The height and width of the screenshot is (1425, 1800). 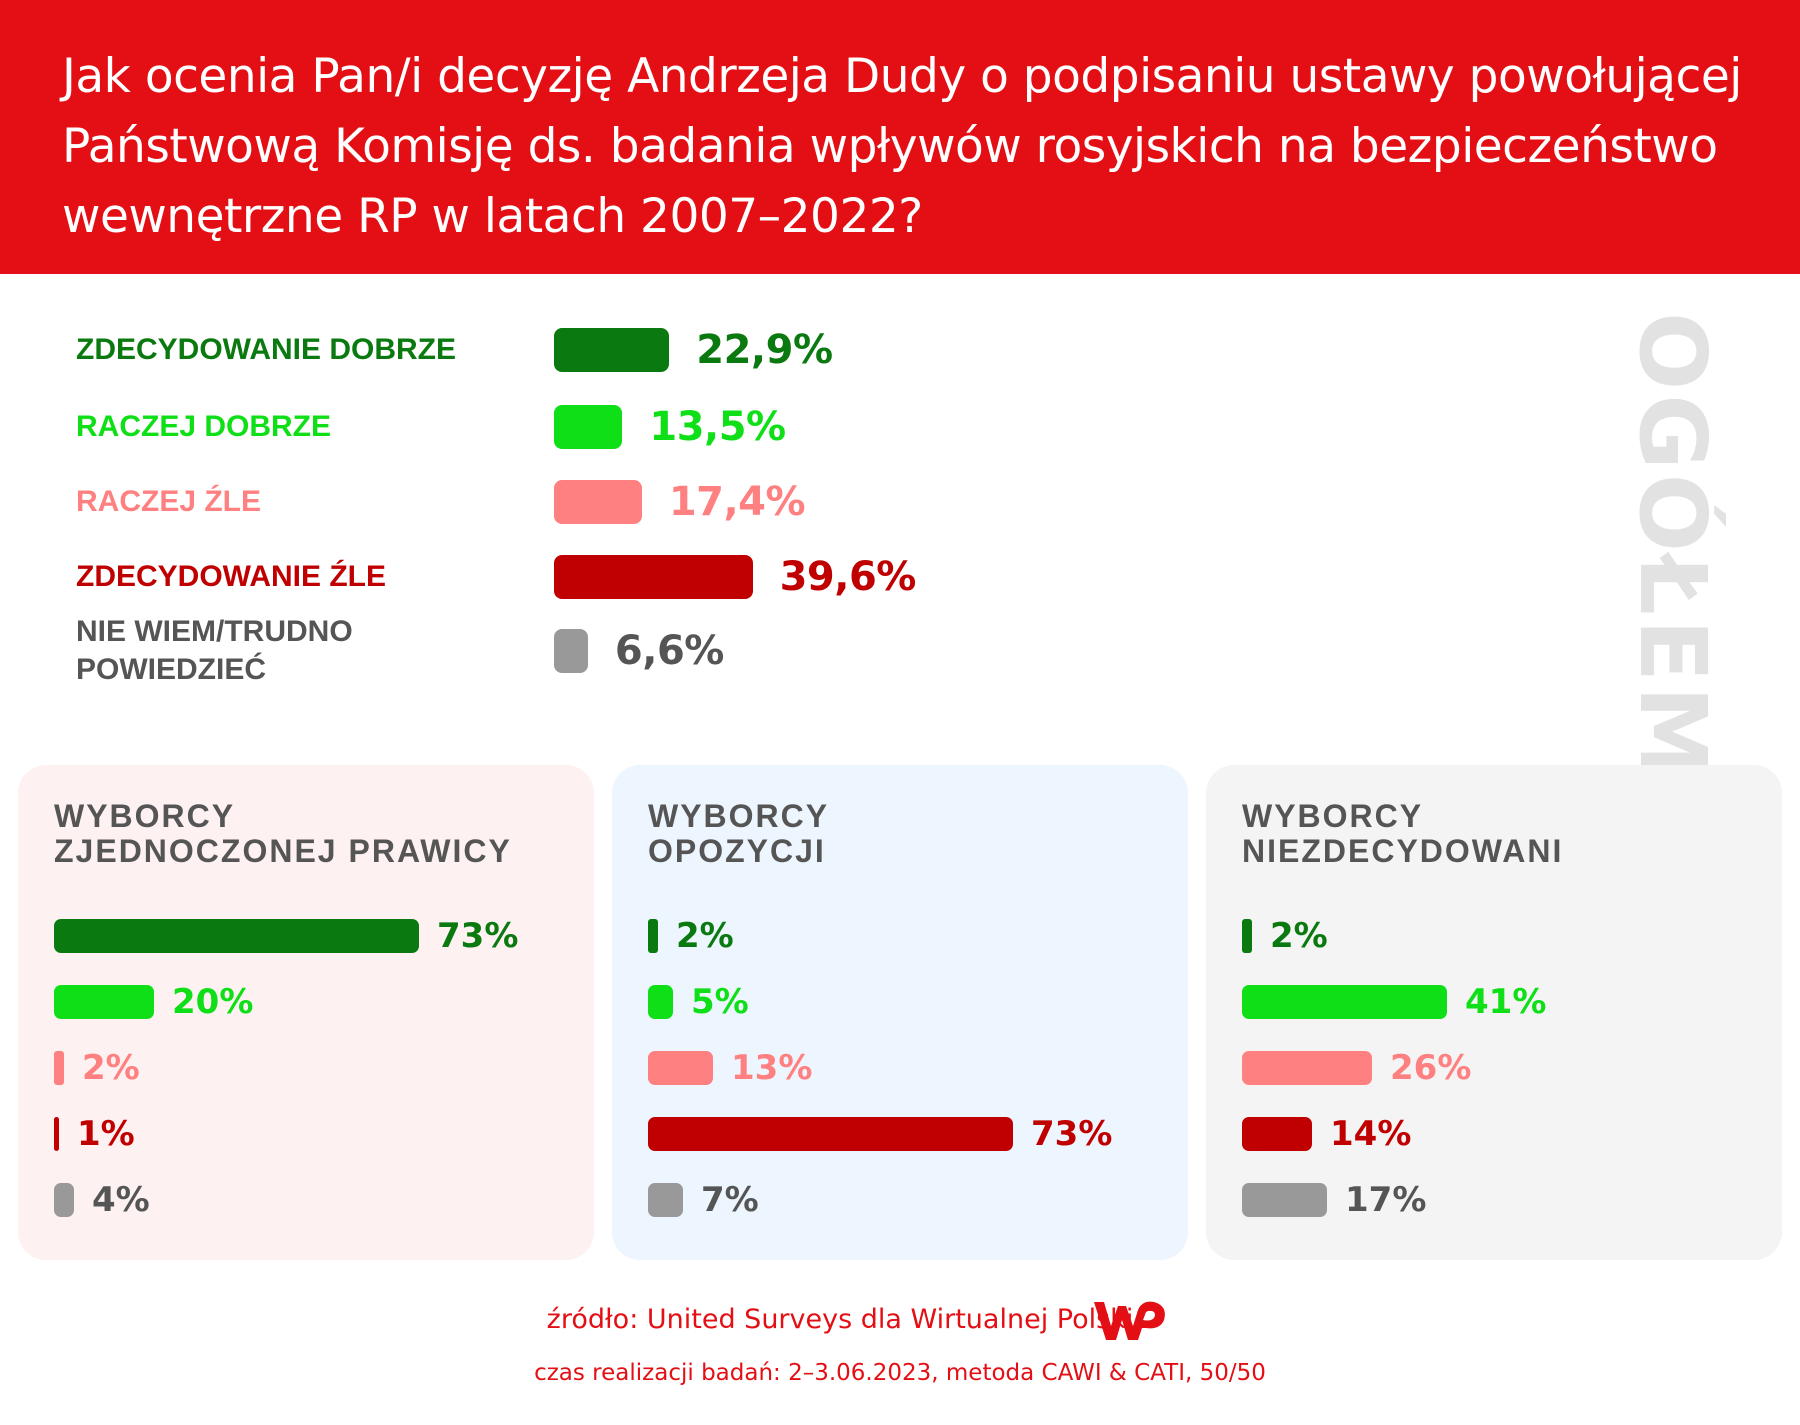 I want to click on category-label-zdecydowanie-dobrze: ZDECYDOWANIE DOBRZE, so click(x=266, y=350).